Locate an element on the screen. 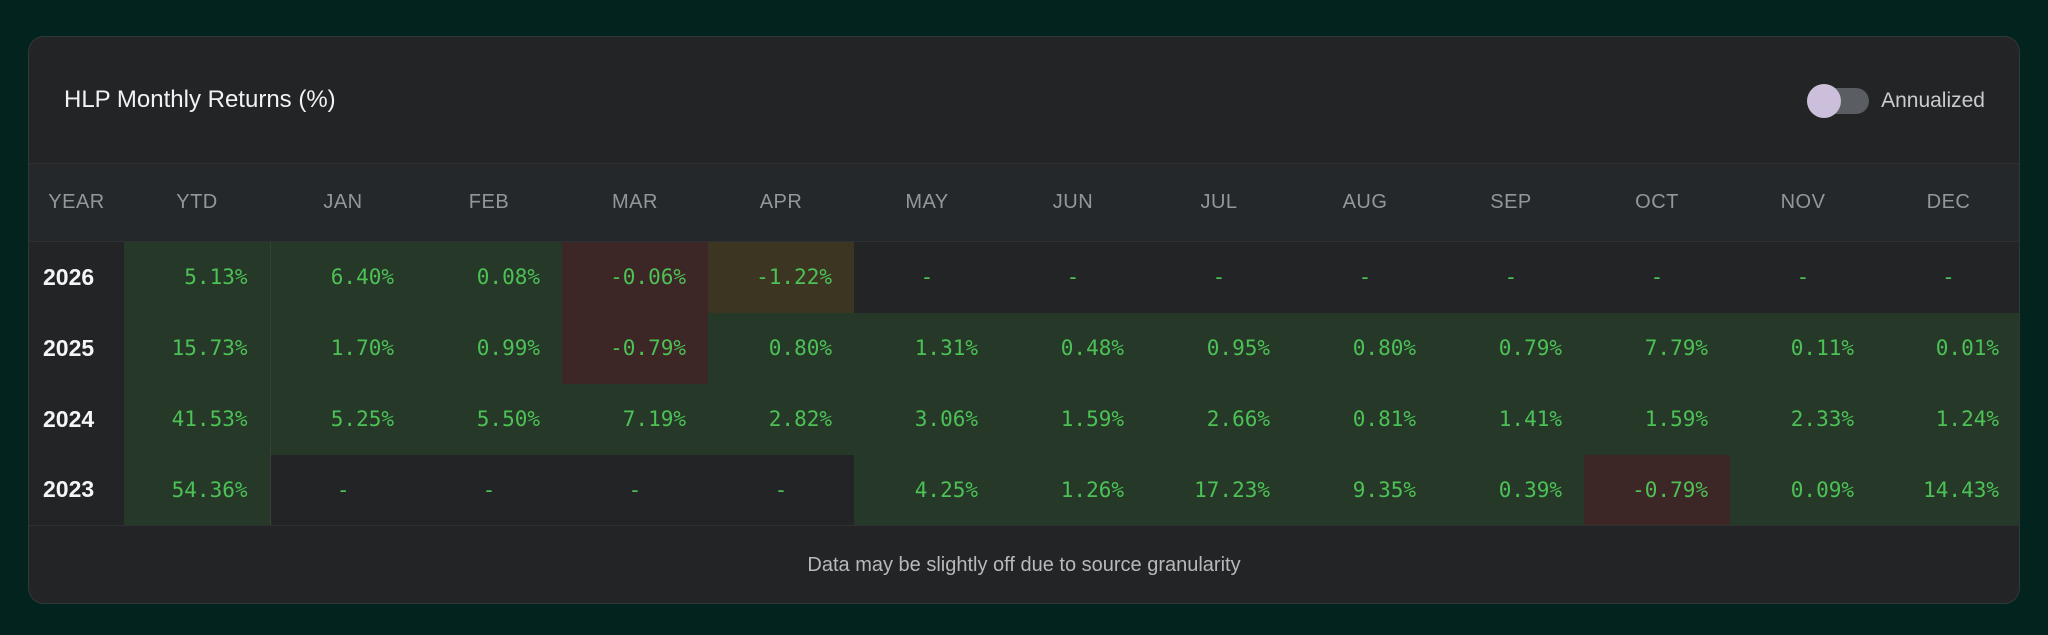 The height and width of the screenshot is (635, 2048). monthly-return-cell: 14.43% is located at coordinates (1947, 490).